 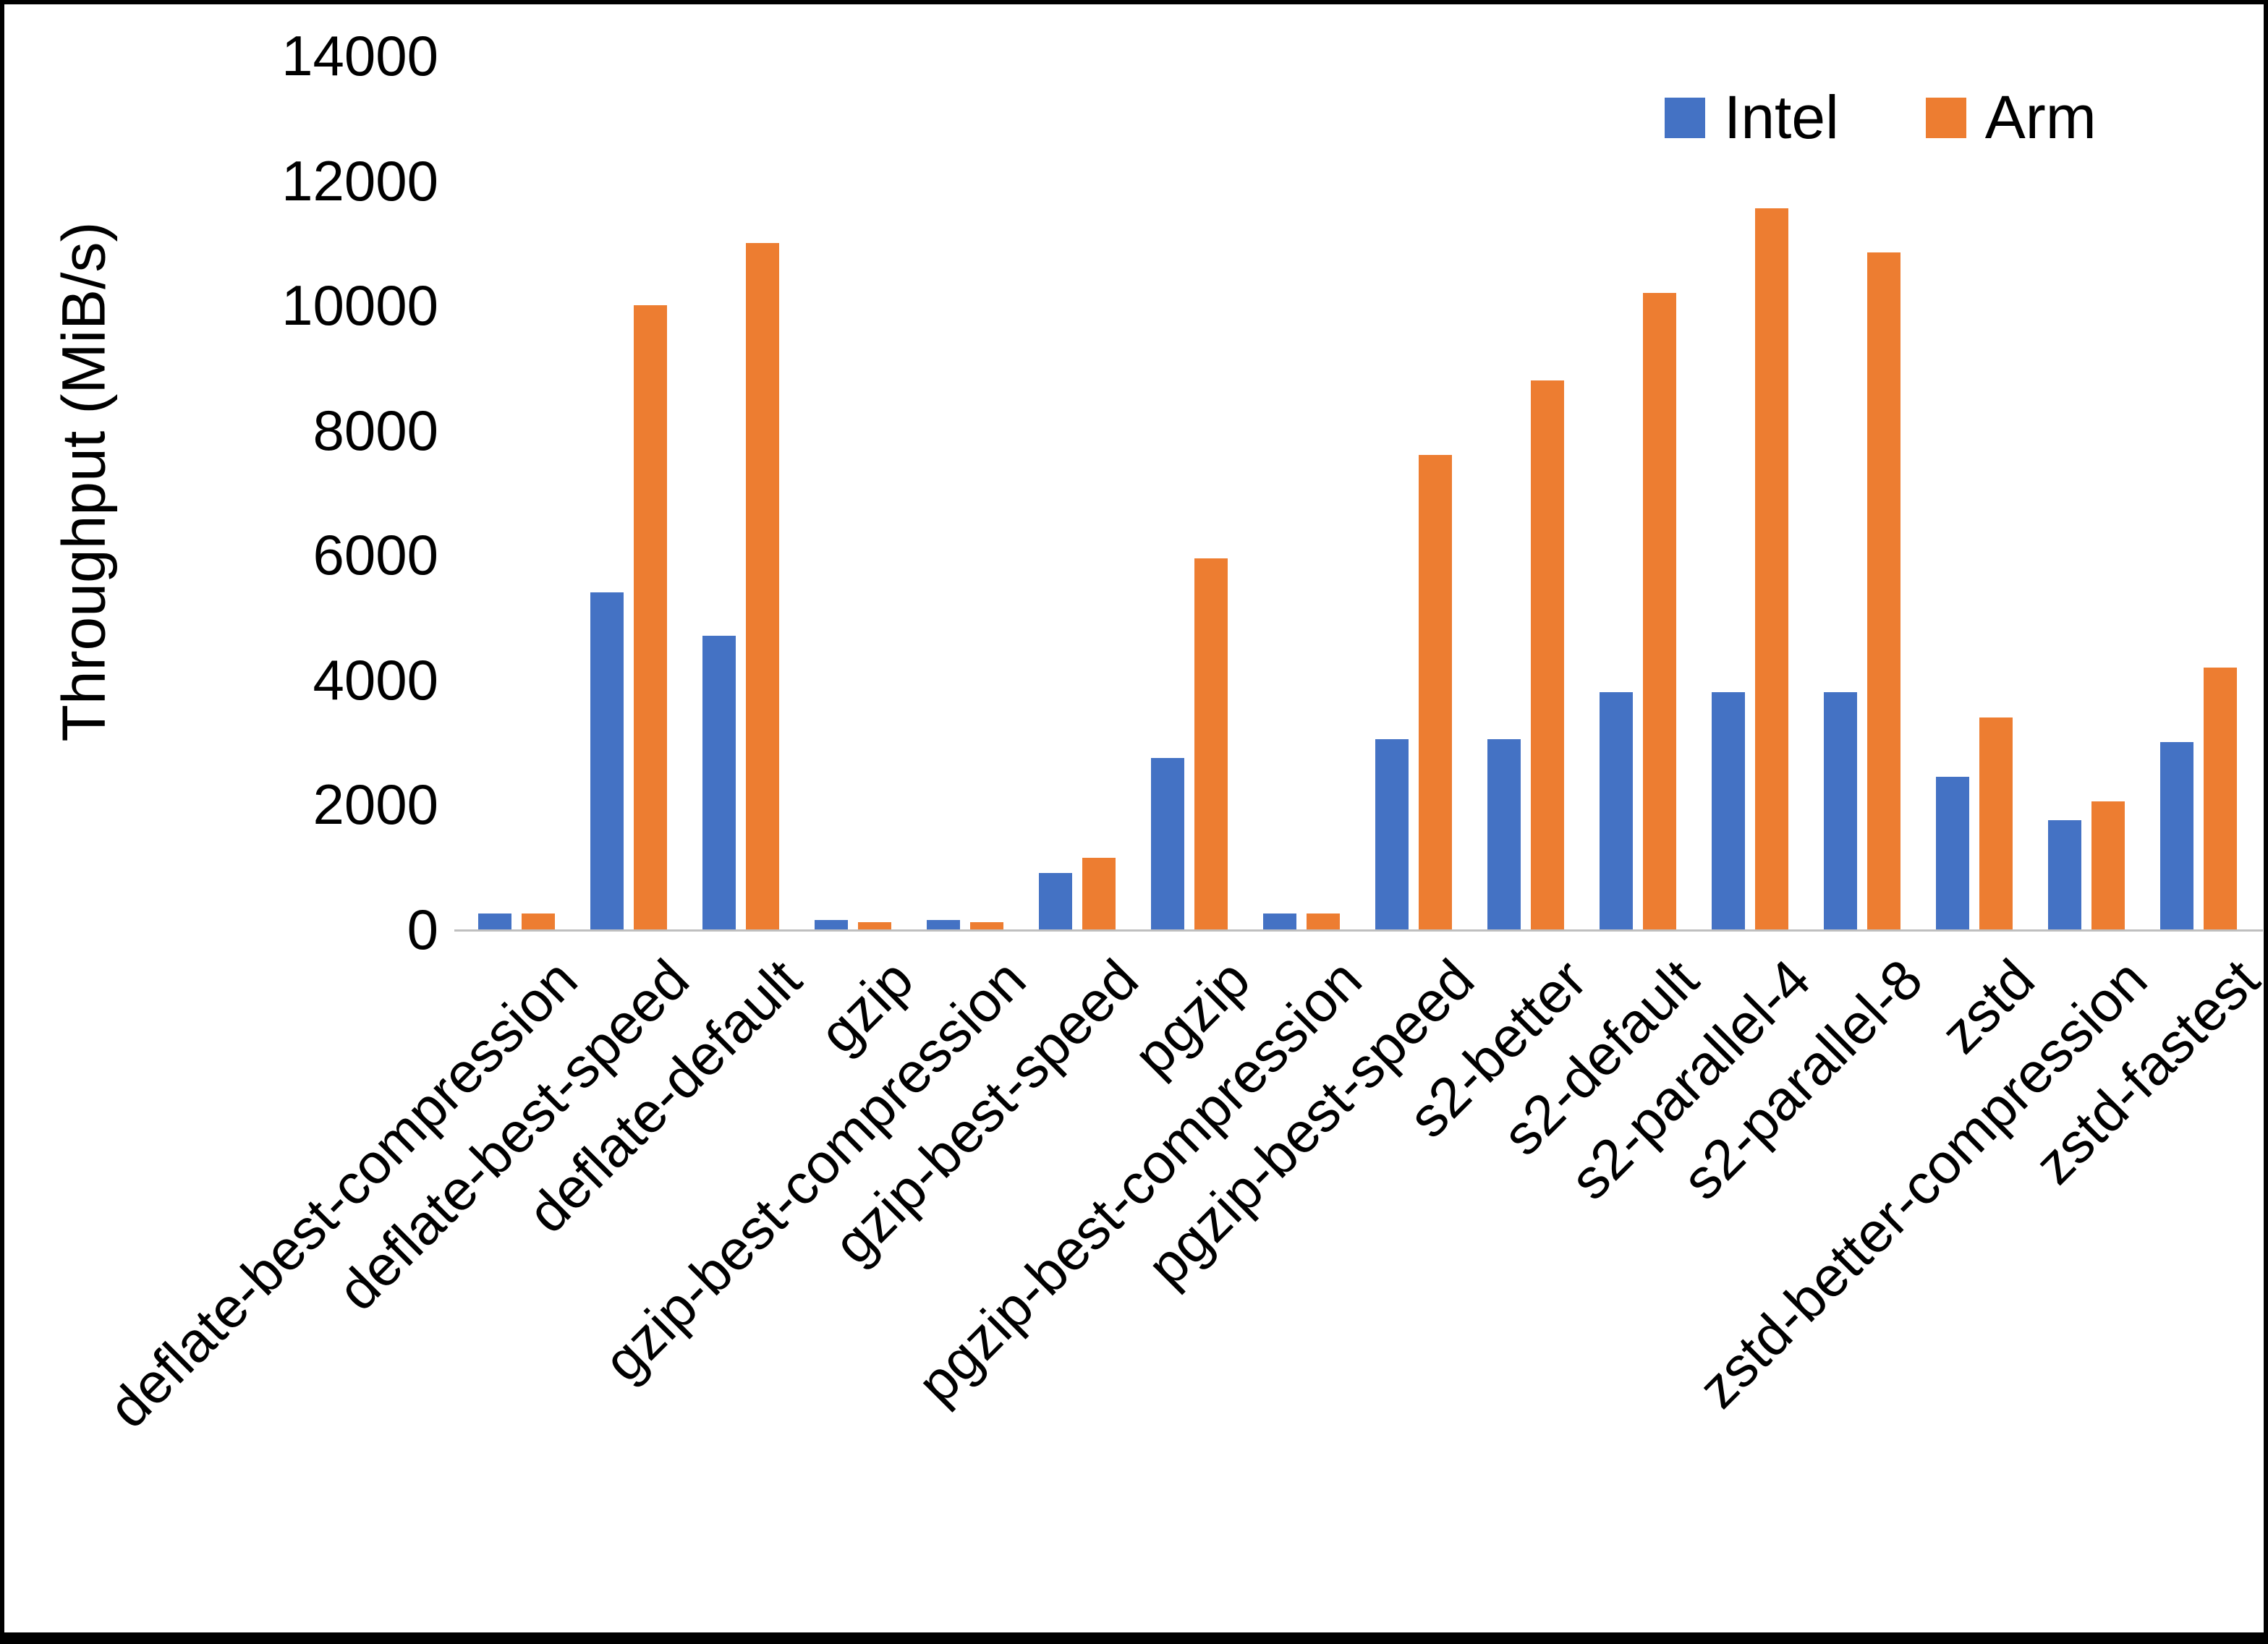 What do you see at coordinates (1952, 853) in the screenshot?
I see `bar-intel-zstd` at bounding box center [1952, 853].